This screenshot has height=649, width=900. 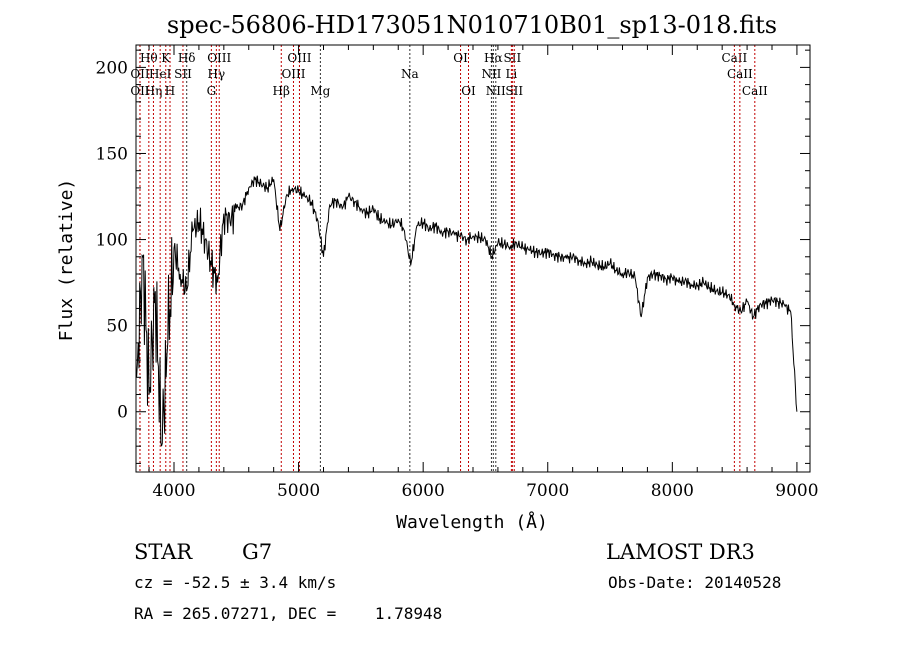 I want to click on y-tick-label: 150, so click(x=112, y=154).